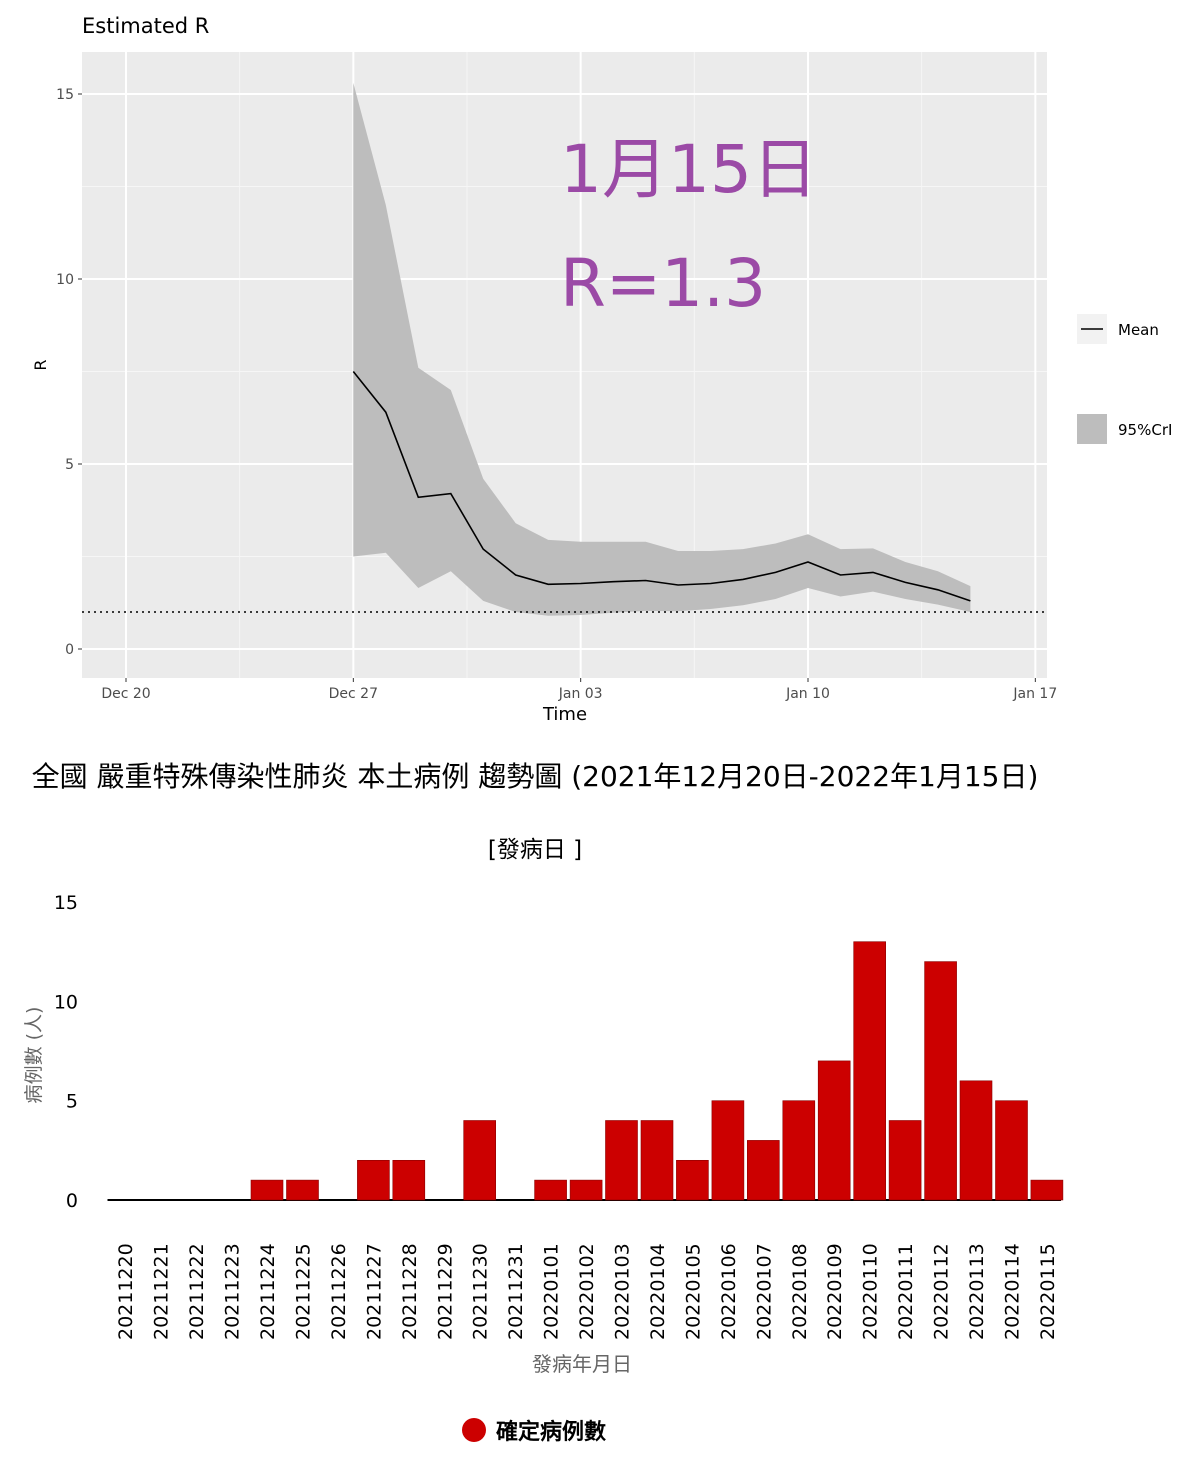 Image resolution: width=1200 pixels, height=1465 pixels. What do you see at coordinates (535, 850) in the screenshot?
I see `chart2-subtitle: [發病日 ]` at bounding box center [535, 850].